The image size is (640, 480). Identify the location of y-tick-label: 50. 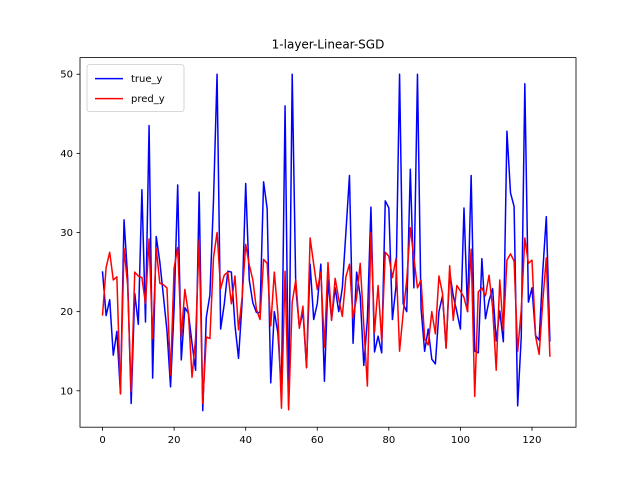
(66, 75).